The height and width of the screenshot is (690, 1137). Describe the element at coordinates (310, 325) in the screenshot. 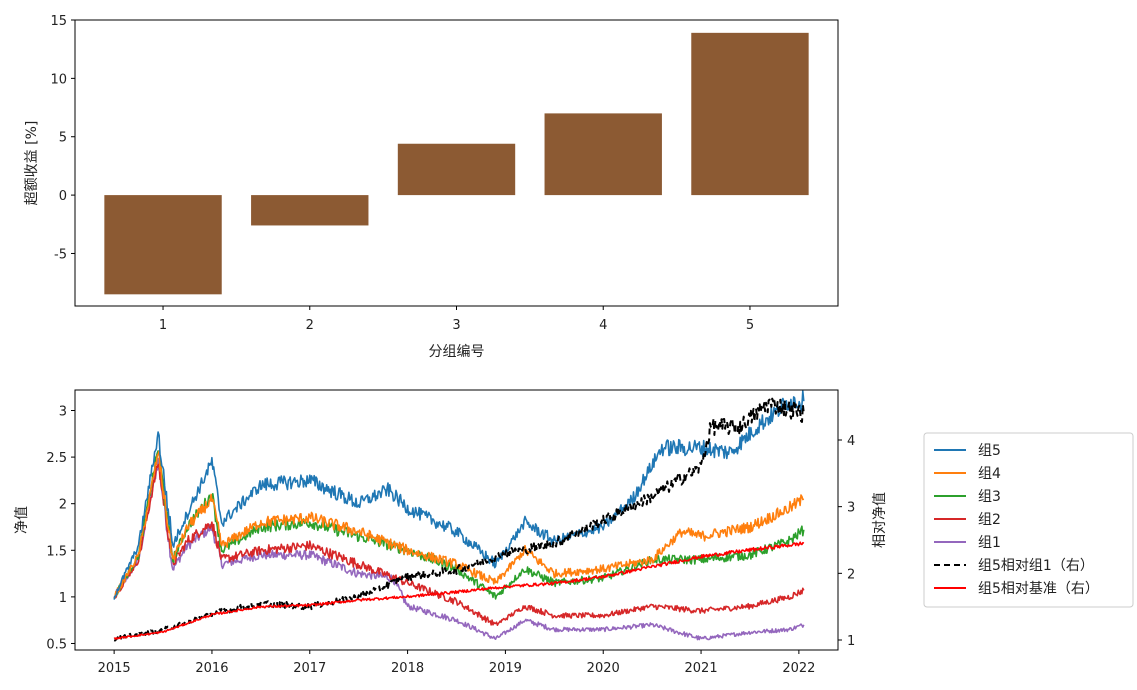

I see `bar-x-tick-label: 2` at that location.